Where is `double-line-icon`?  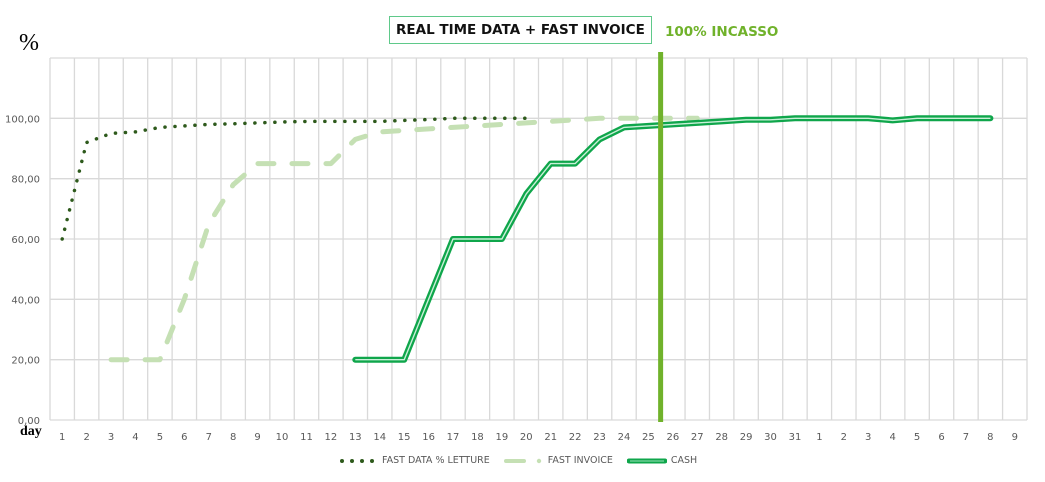 double-line-icon is located at coordinates (646, 460).